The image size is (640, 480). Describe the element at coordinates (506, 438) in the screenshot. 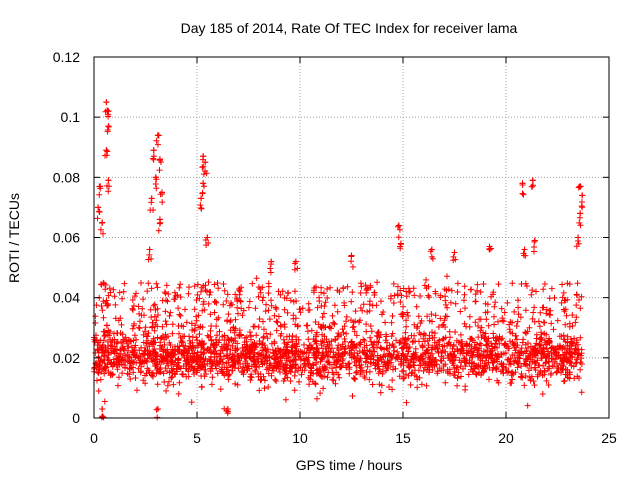

I see `x-tick-label: 20` at that location.